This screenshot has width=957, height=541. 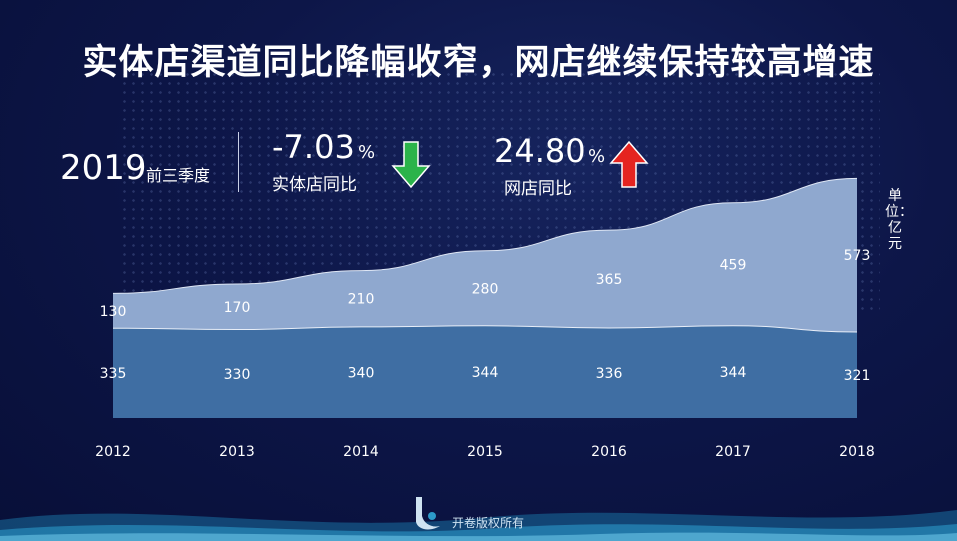 I want to click on x-tick-label: 2018, so click(x=857, y=452).